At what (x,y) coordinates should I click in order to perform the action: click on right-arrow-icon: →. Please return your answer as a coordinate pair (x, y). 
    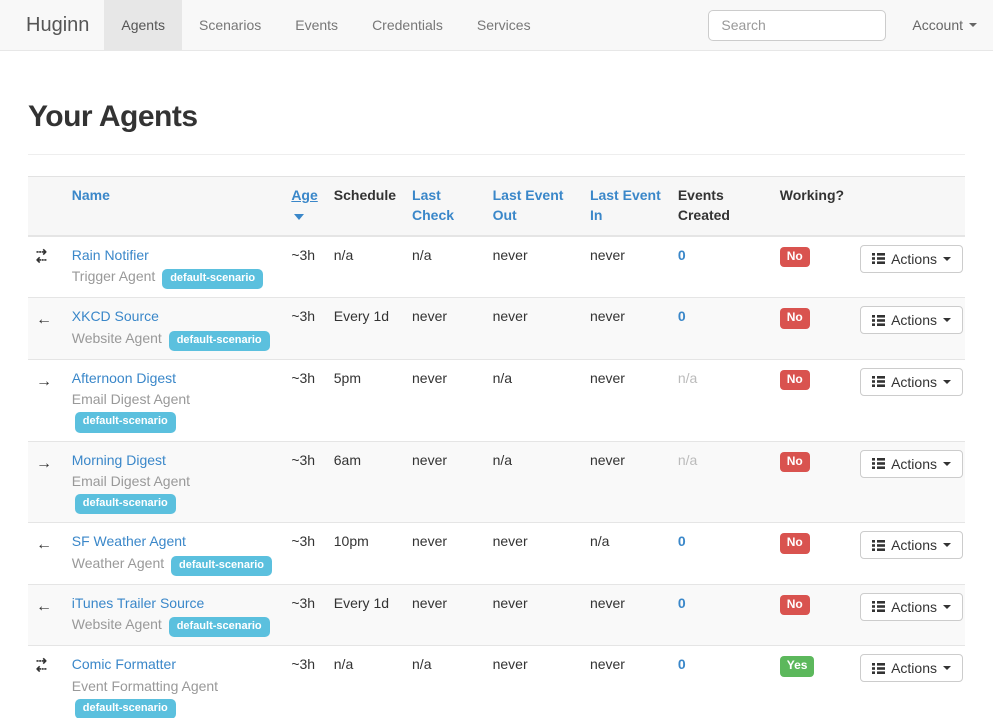
    Looking at the image, I should click on (44, 463).